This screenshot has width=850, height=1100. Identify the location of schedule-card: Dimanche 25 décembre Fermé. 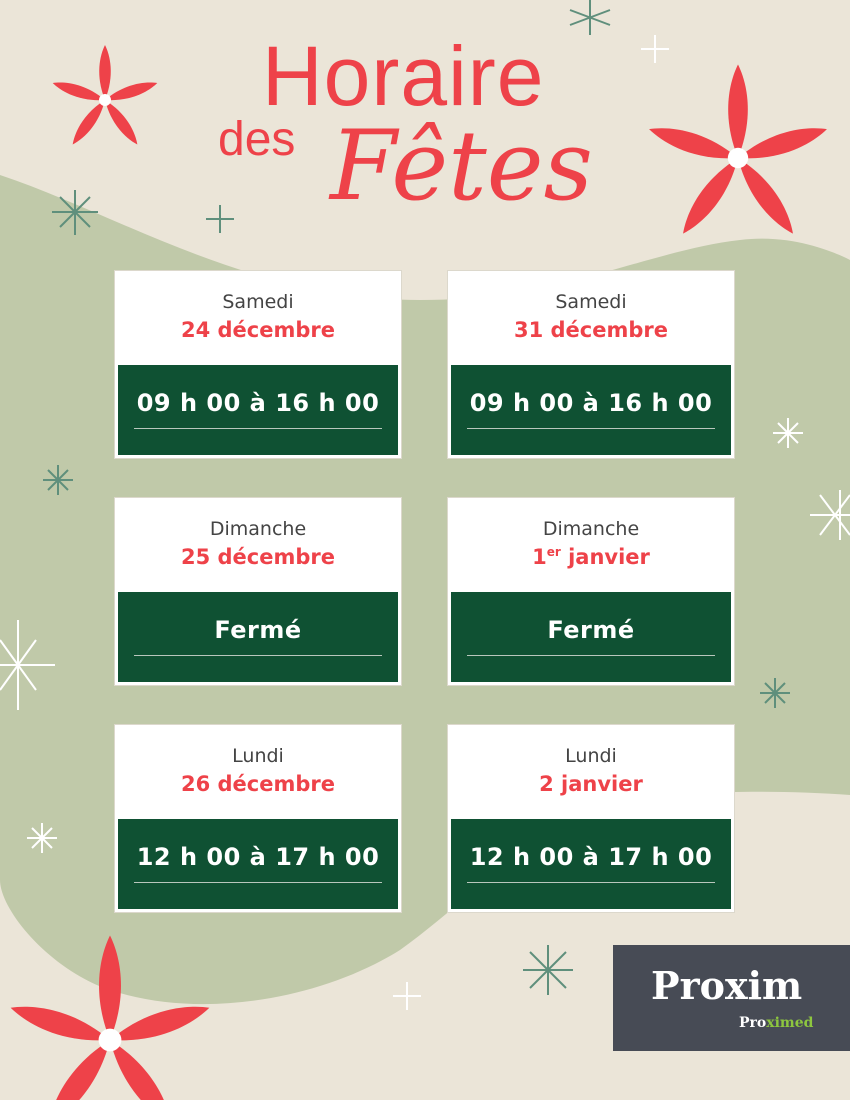
(258, 591).